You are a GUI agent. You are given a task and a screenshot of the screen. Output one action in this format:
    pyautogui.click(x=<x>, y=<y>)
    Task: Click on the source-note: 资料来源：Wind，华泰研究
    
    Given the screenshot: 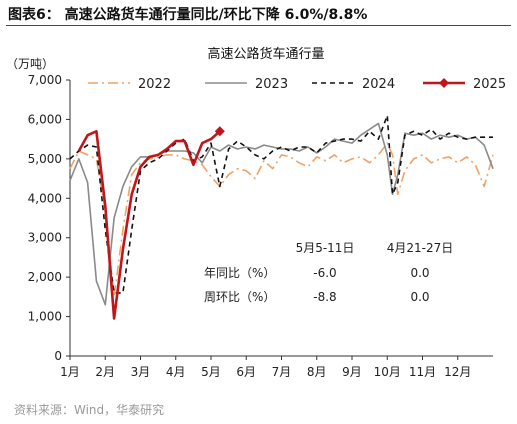 What is the action you would take?
    pyautogui.click(x=89, y=410)
    